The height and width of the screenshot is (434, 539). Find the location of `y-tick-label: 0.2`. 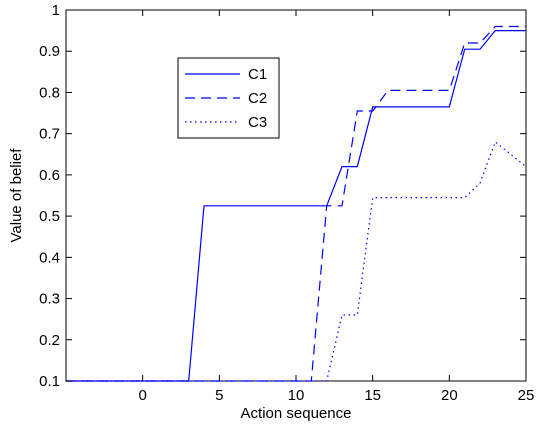

y-tick-label: 0.2 is located at coordinates (49, 340).